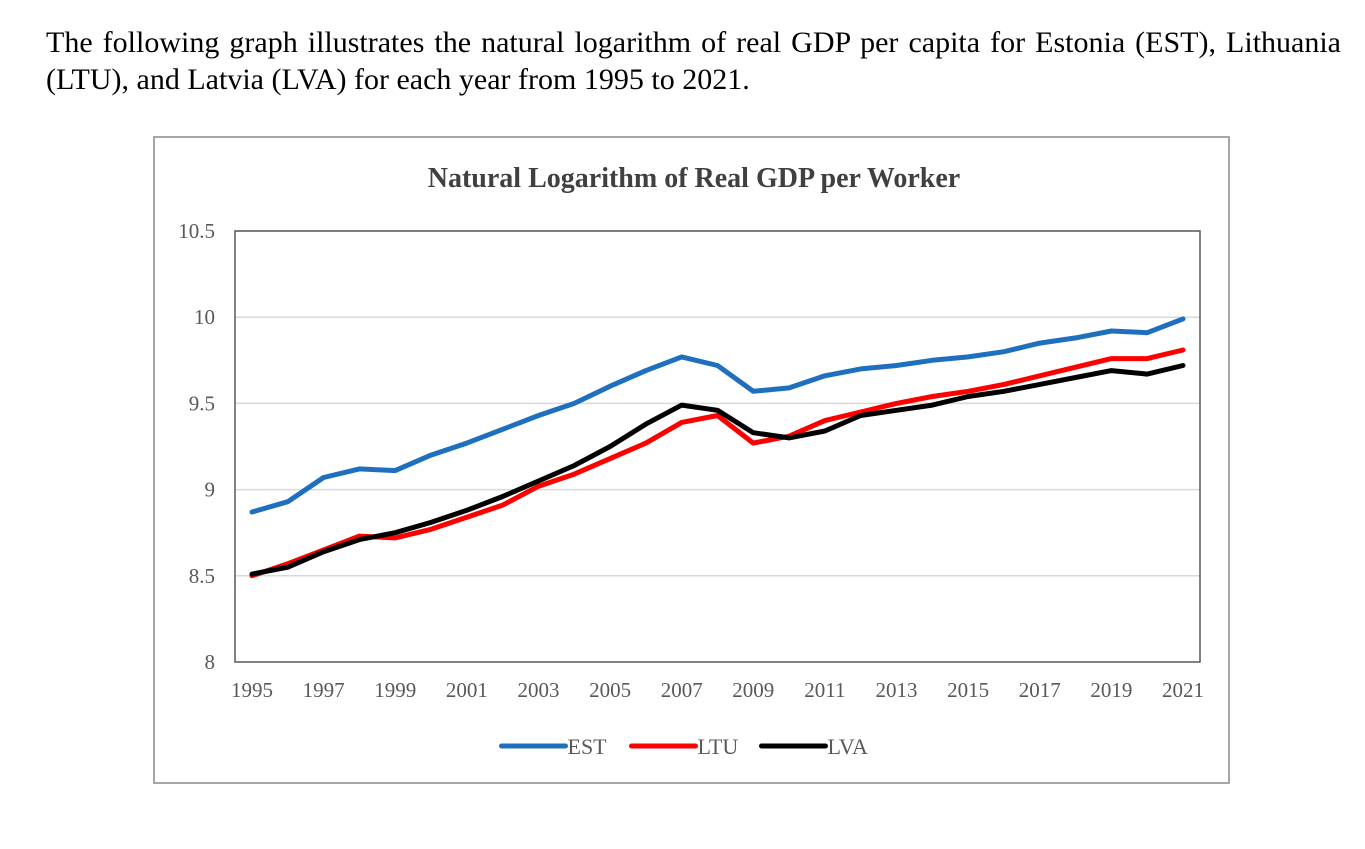  I want to click on x-tick-label: 2003, so click(538, 690).